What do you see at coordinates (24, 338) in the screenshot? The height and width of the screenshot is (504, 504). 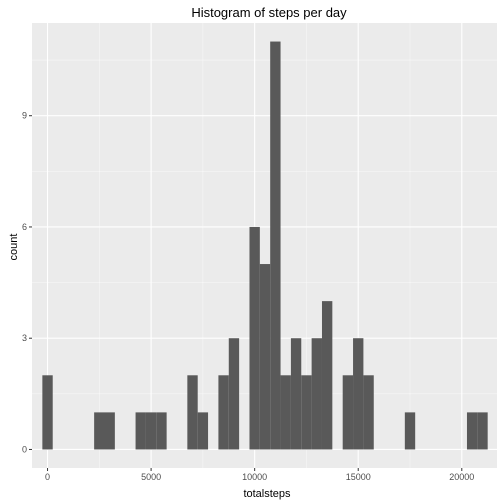 I see `y-tick-label: 3` at bounding box center [24, 338].